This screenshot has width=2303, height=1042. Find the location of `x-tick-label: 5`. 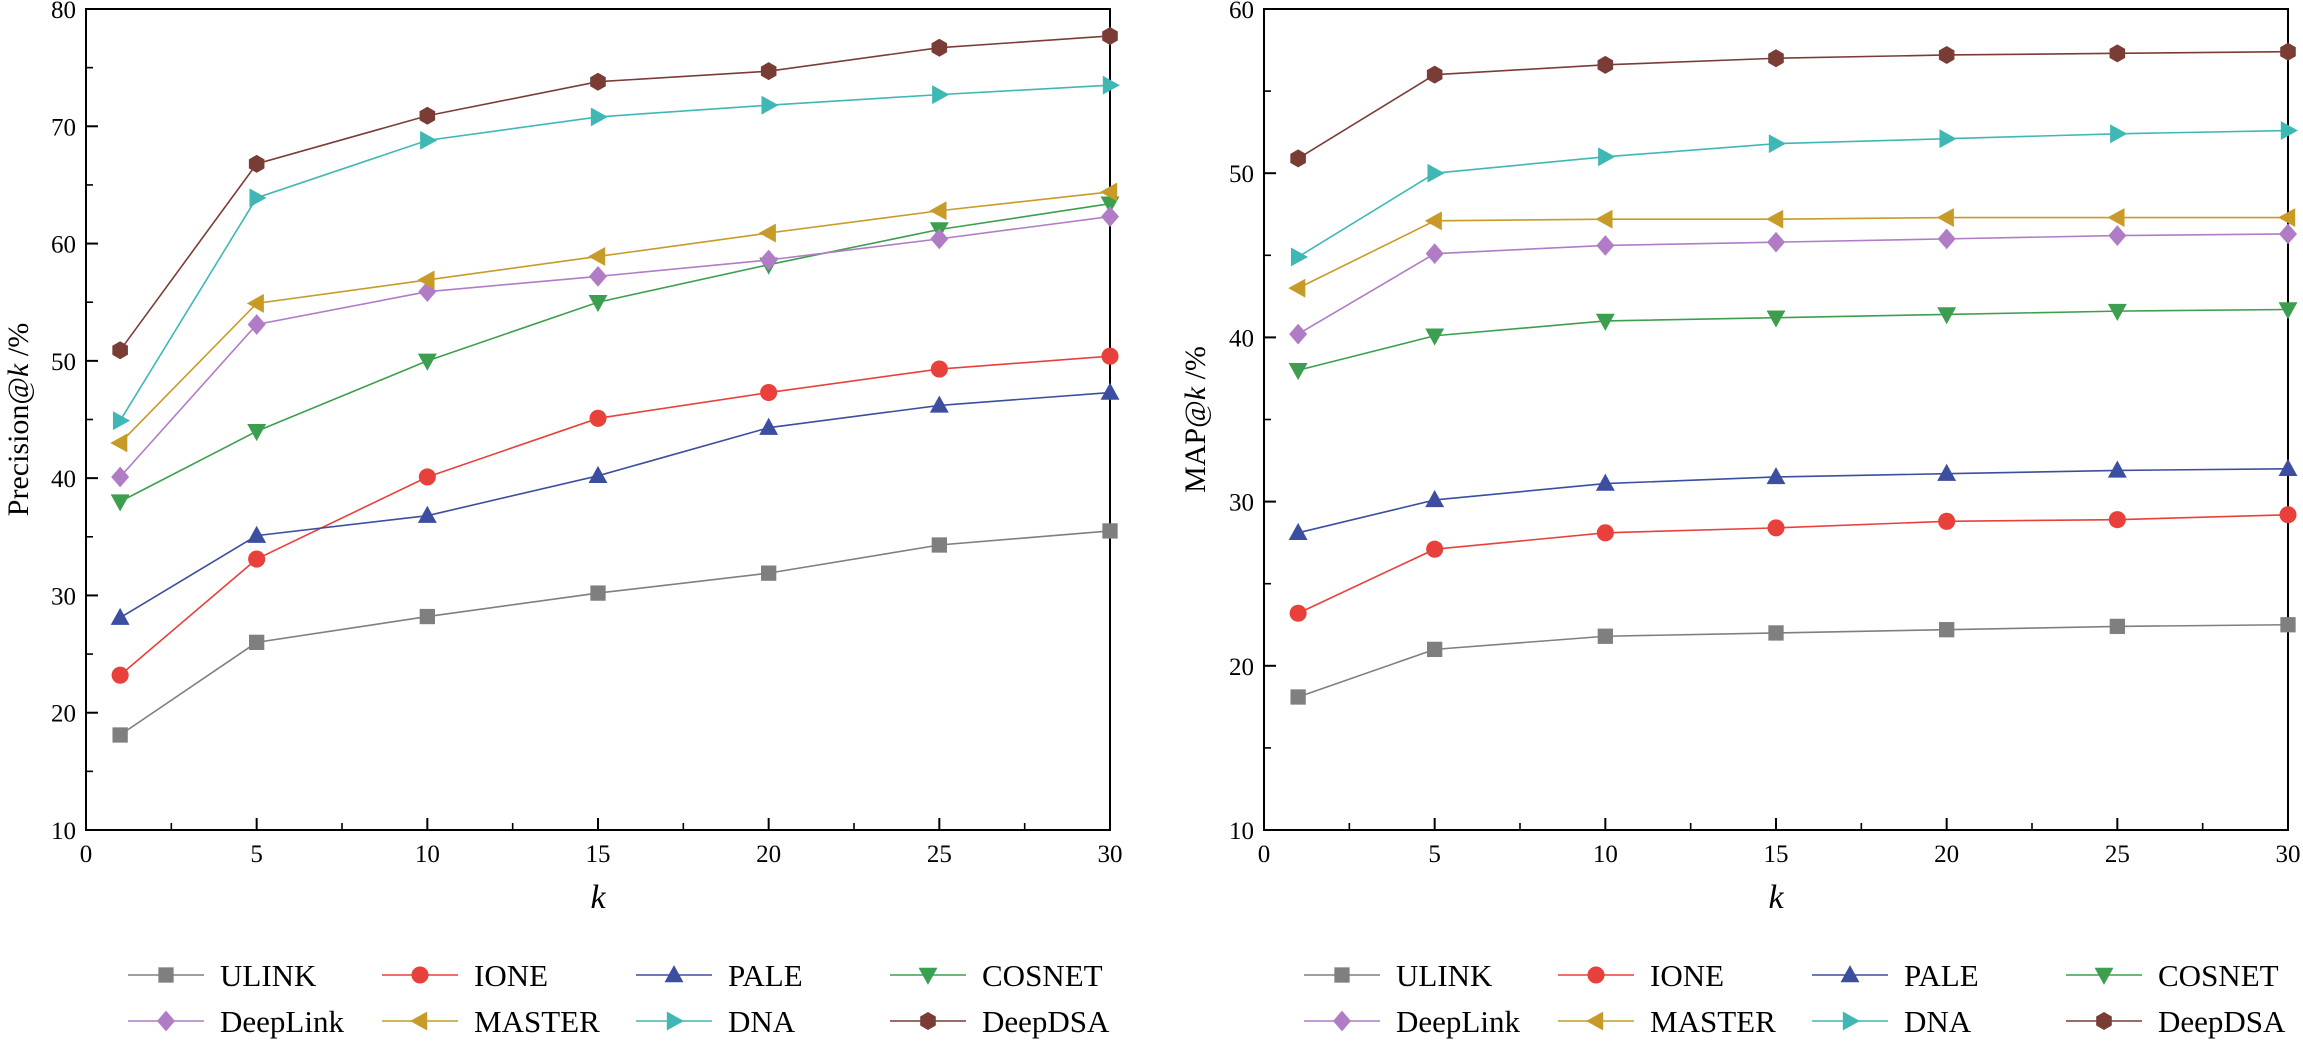

x-tick-label: 5 is located at coordinates (256, 854).